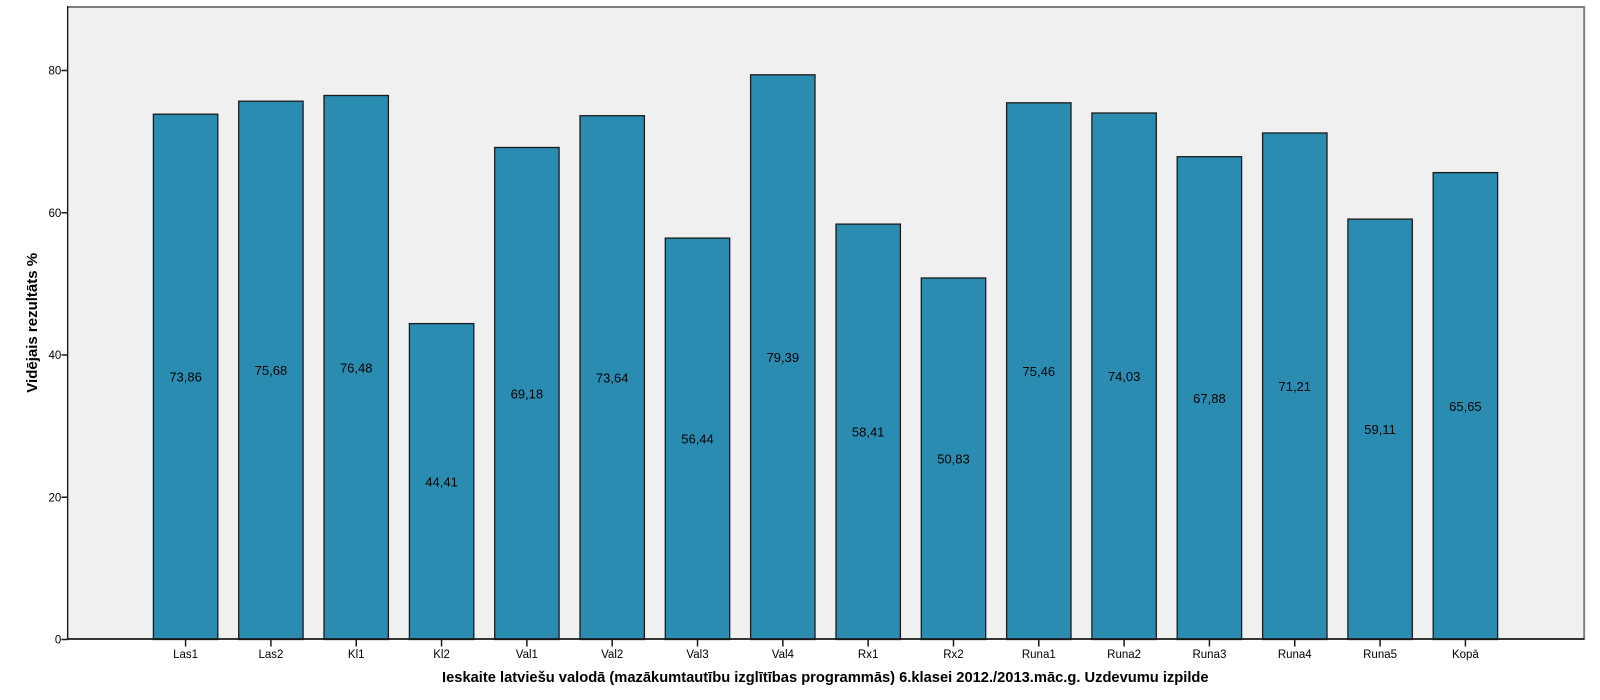  What do you see at coordinates (270, 655) in the screenshot?
I see `svg-text: Las2` at bounding box center [270, 655].